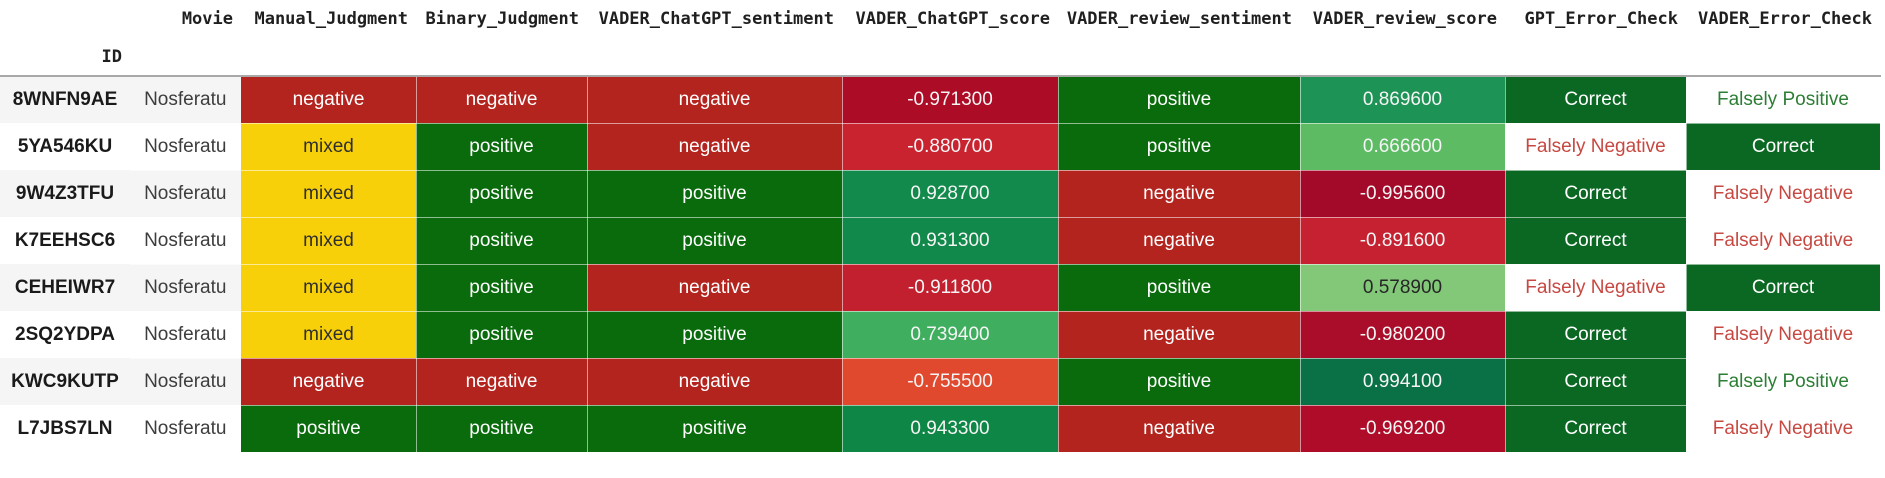 The width and height of the screenshot is (1885, 478). Describe the element at coordinates (65, 99) in the screenshot. I see `row-id: 8WNFN9AE` at that location.